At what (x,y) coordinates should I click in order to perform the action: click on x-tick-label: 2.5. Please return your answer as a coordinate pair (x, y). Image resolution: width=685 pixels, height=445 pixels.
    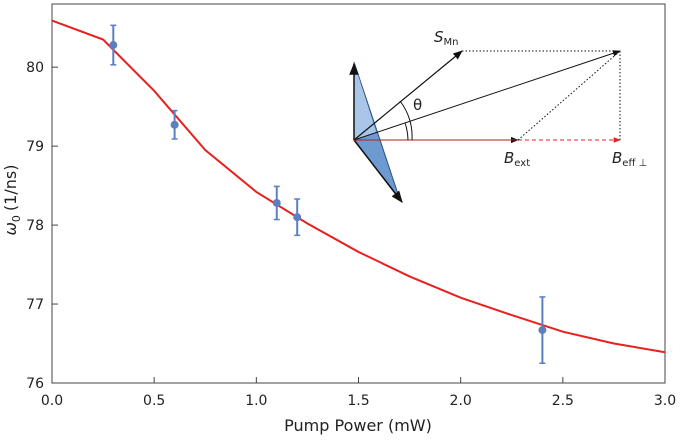
    Looking at the image, I should click on (563, 401).